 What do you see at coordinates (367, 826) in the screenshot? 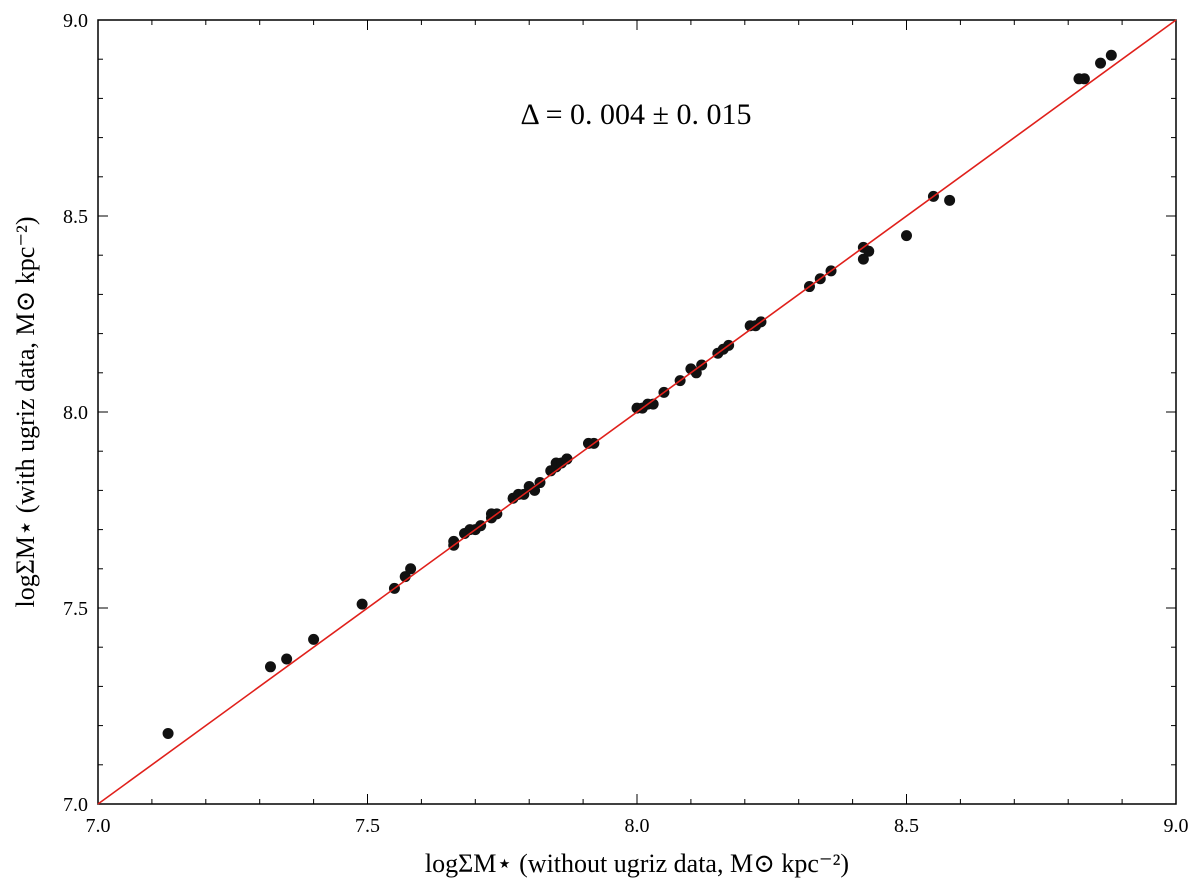
I see `x-tick-label: 7.5` at bounding box center [367, 826].